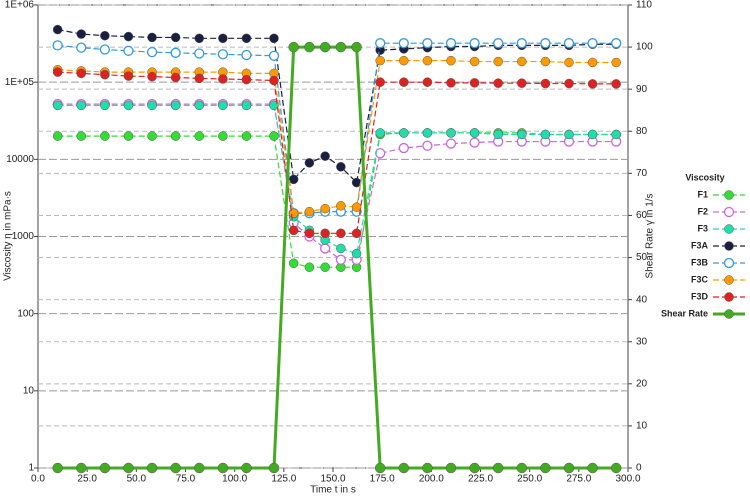 The image size is (750, 500). What do you see at coordinates (642, 215) in the screenshot?
I see `y2-tick-label: 60` at bounding box center [642, 215].